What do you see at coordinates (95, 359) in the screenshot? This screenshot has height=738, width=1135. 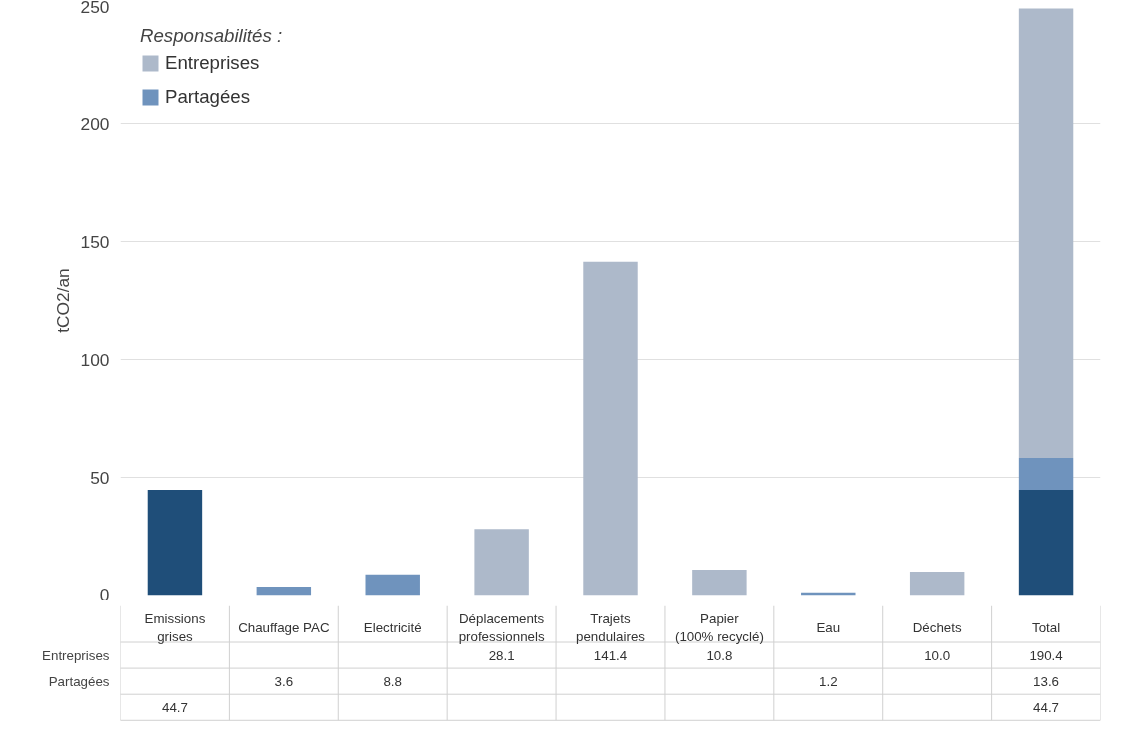 I see `y-tick-label: 100` at bounding box center [95, 359].